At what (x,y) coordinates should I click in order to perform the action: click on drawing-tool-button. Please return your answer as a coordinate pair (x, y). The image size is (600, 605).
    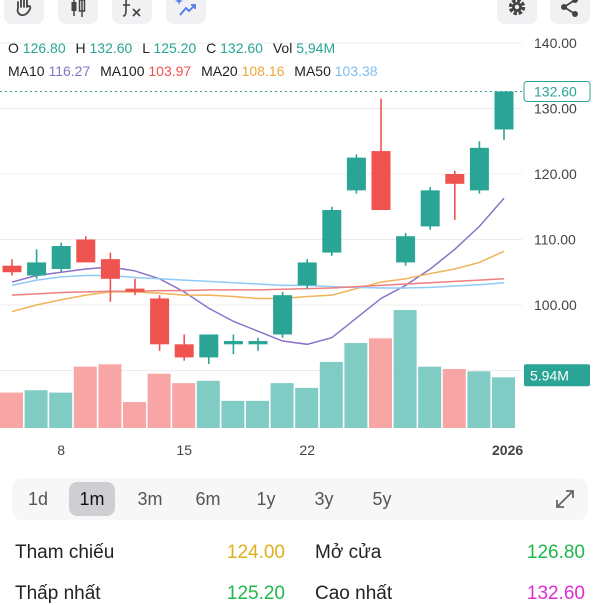
    Looking at the image, I should click on (24, 12).